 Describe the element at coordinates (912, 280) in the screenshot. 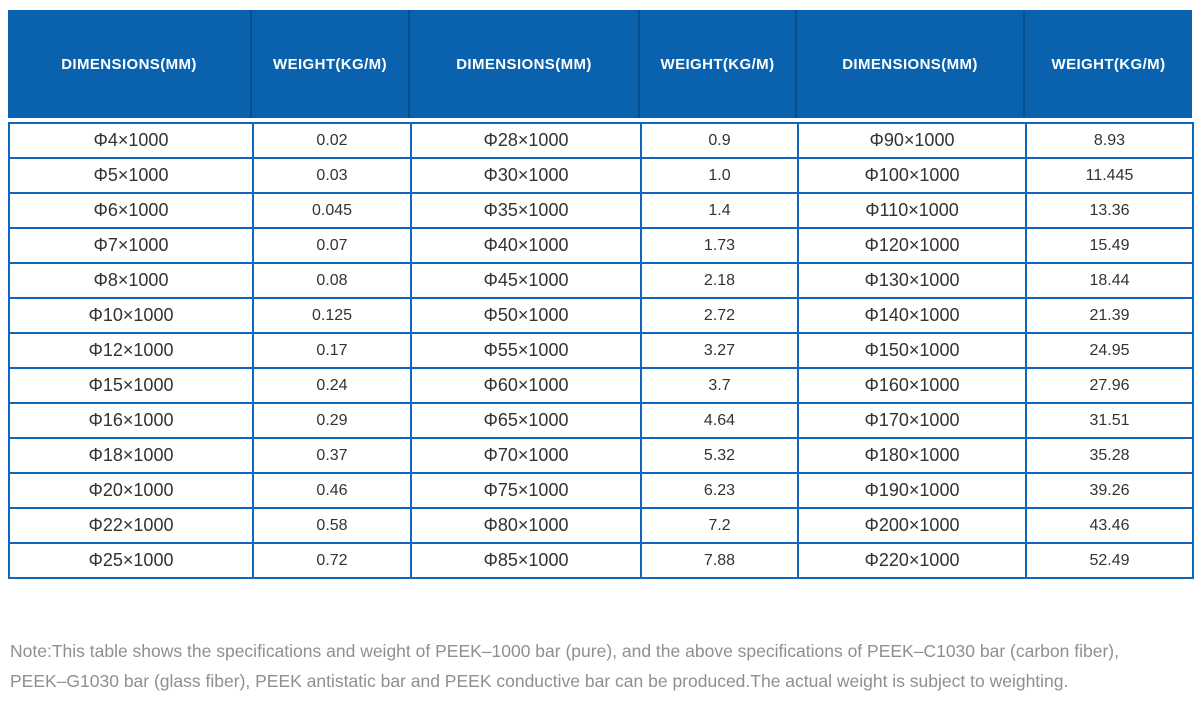

I see `dimension-cell: Φ130×1000` at that location.